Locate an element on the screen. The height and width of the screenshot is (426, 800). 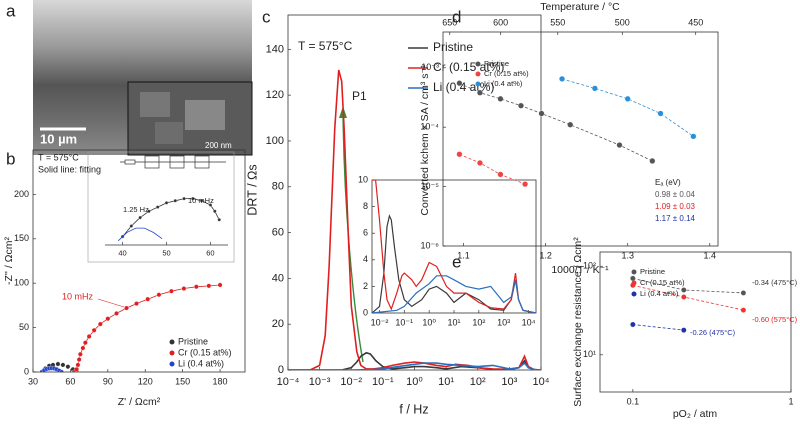
x-tick-label: 30 is located at coordinates (33, 381).